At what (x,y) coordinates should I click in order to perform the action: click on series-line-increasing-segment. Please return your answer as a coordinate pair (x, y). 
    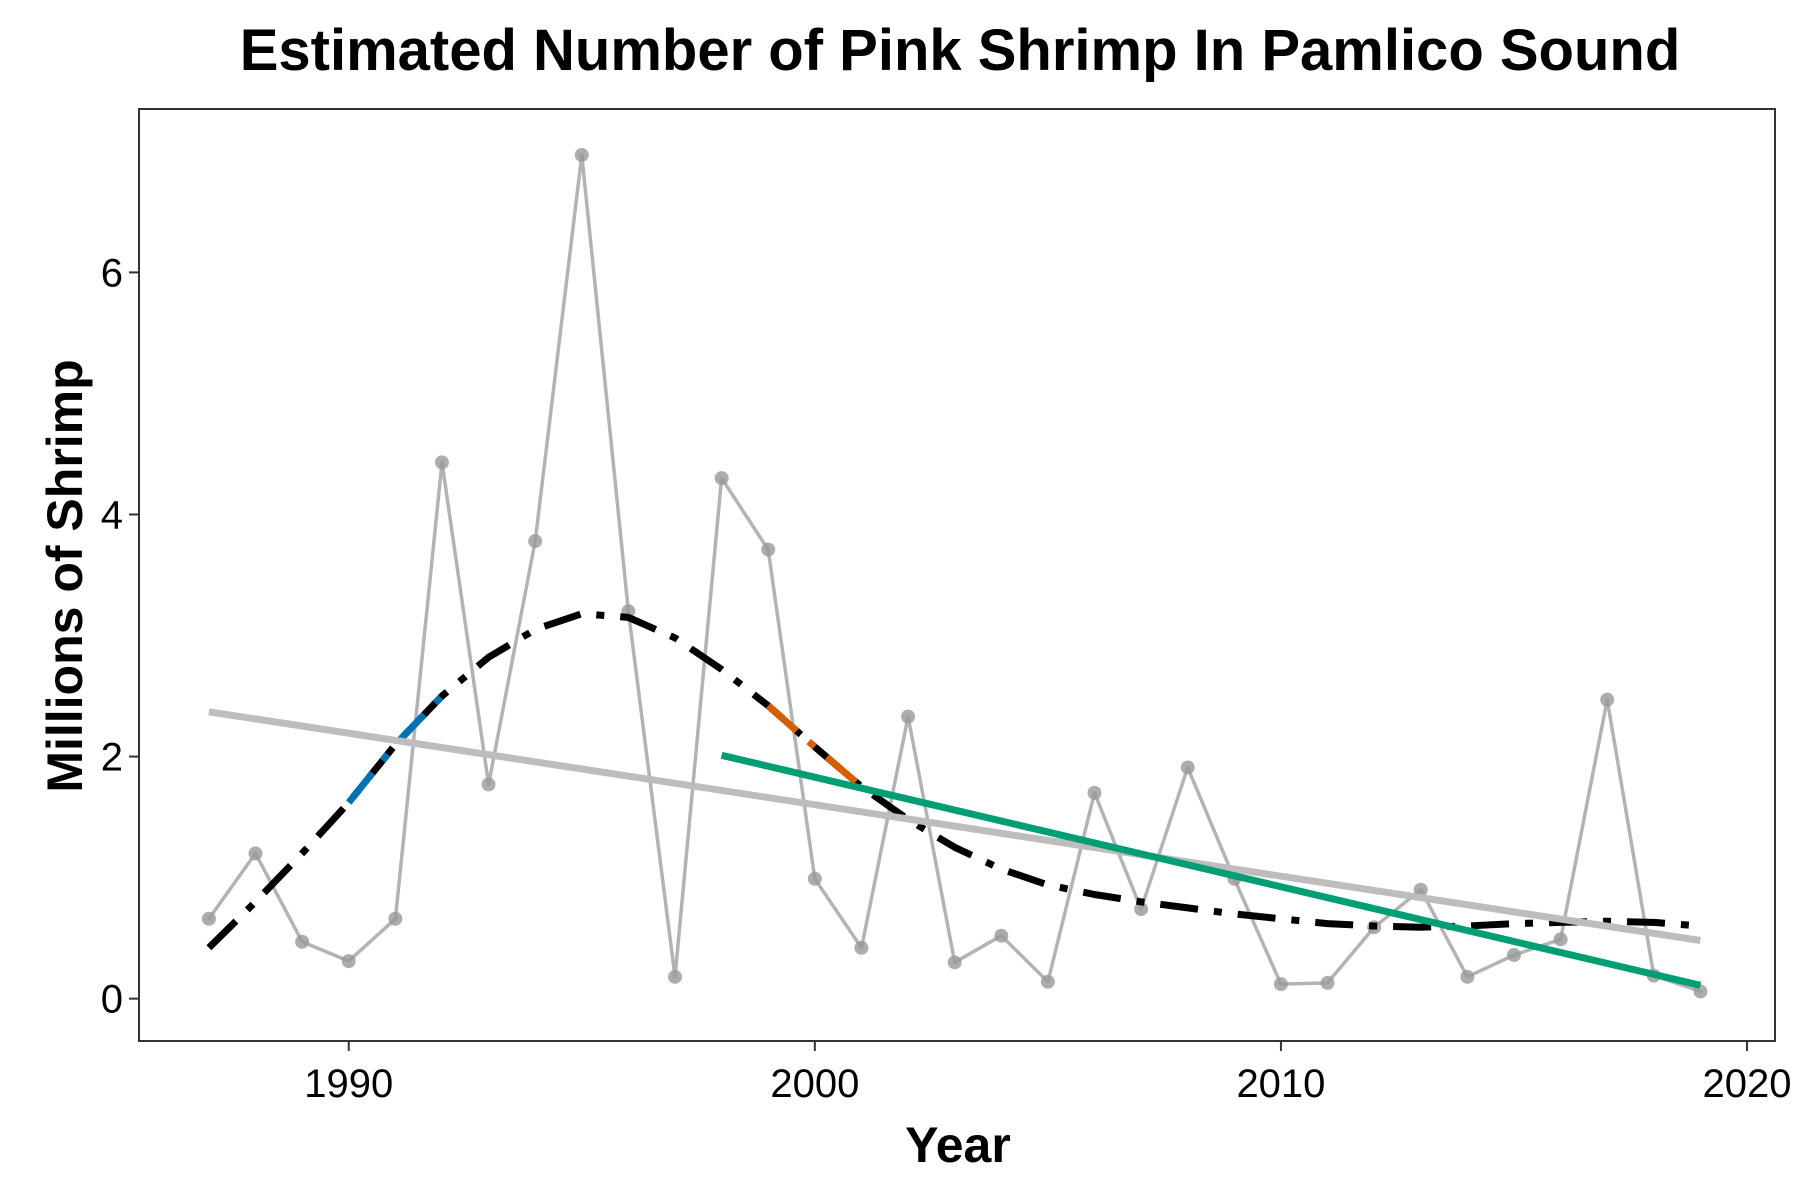
    Looking at the image, I should click on (395, 749).